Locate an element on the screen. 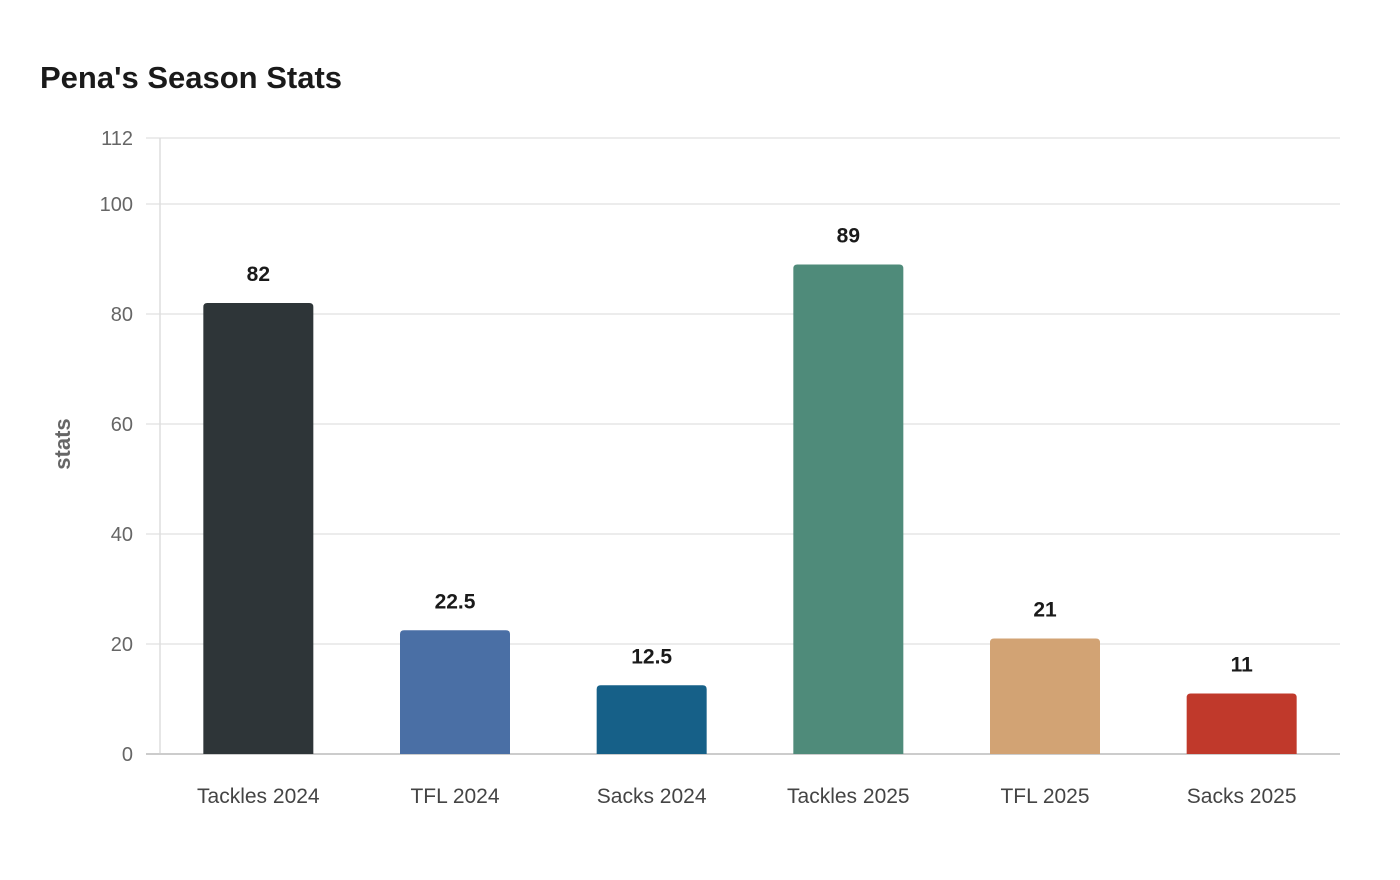  bar-value-label: 21 is located at coordinates (1045, 610).